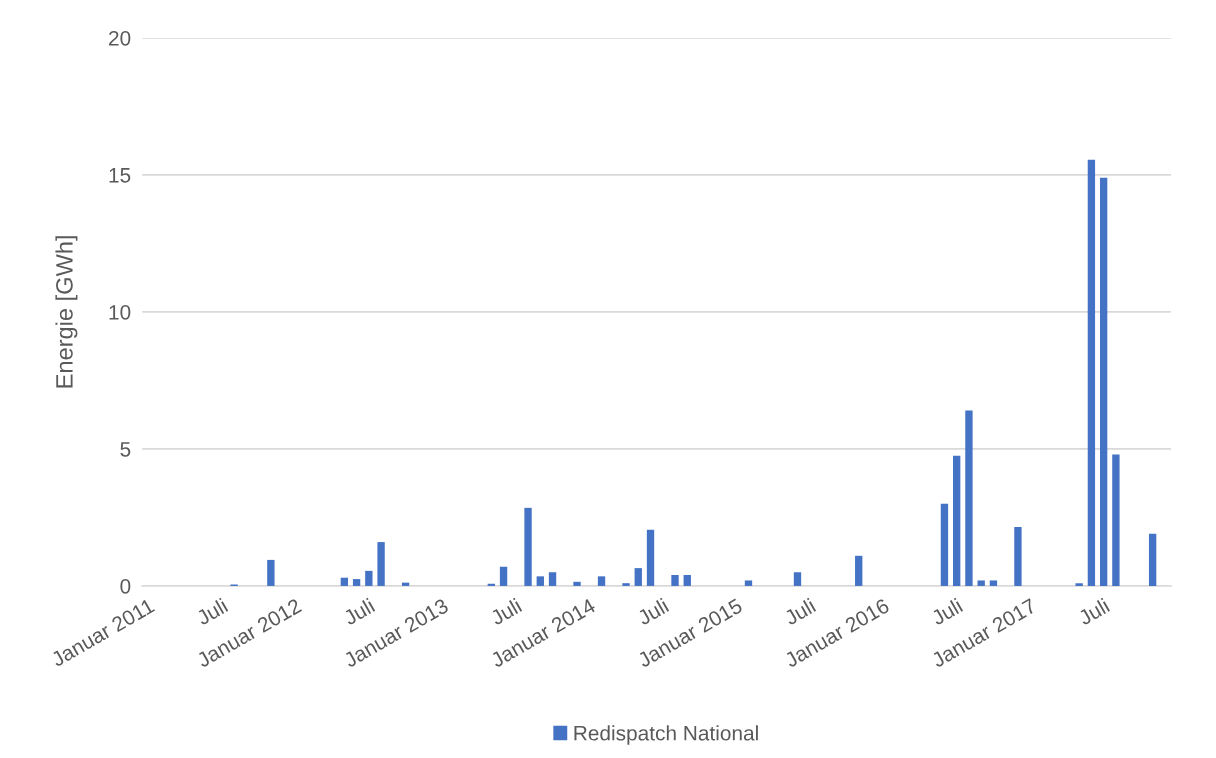 The height and width of the screenshot is (758, 1216). I want to click on y-tick-label: 5, so click(125, 449).